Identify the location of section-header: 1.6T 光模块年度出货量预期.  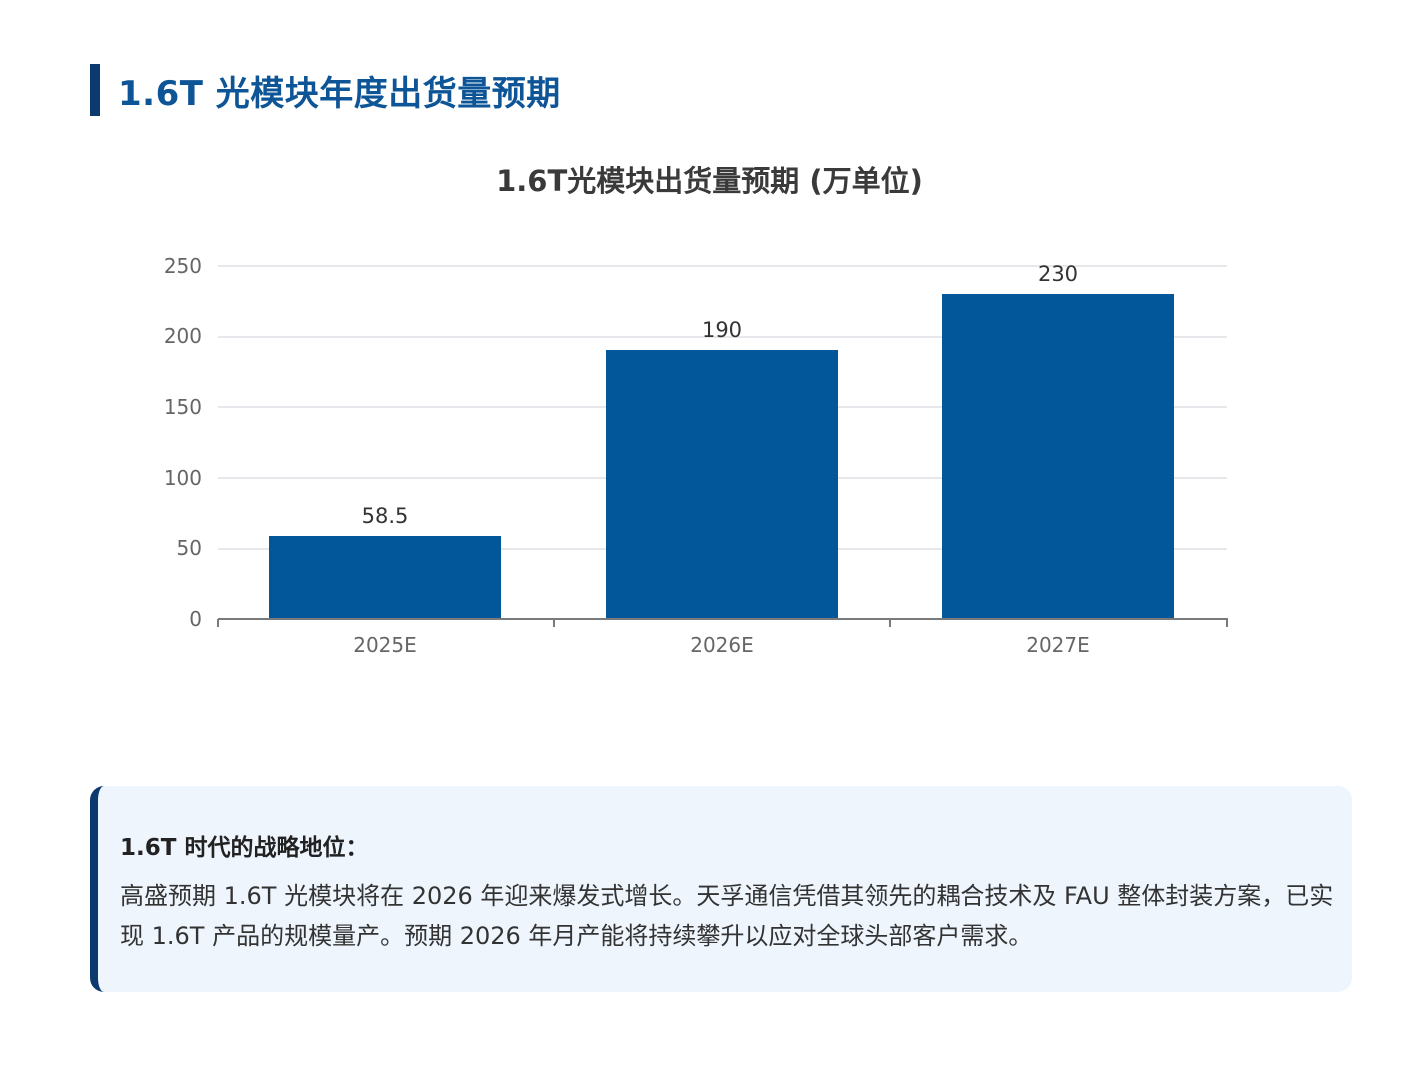
(325, 90).